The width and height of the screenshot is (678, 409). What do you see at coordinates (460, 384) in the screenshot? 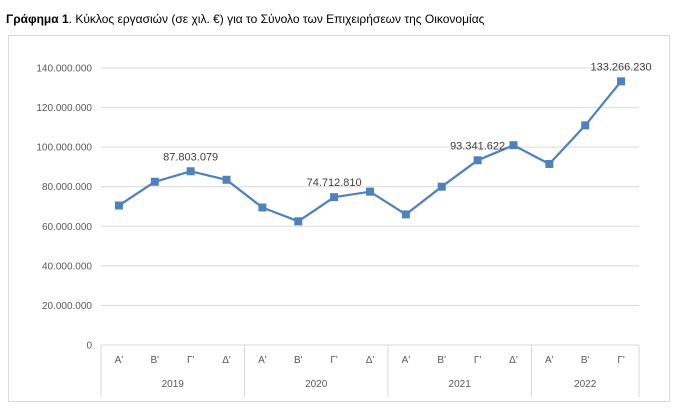
I see `year-group-label: 2021` at bounding box center [460, 384].